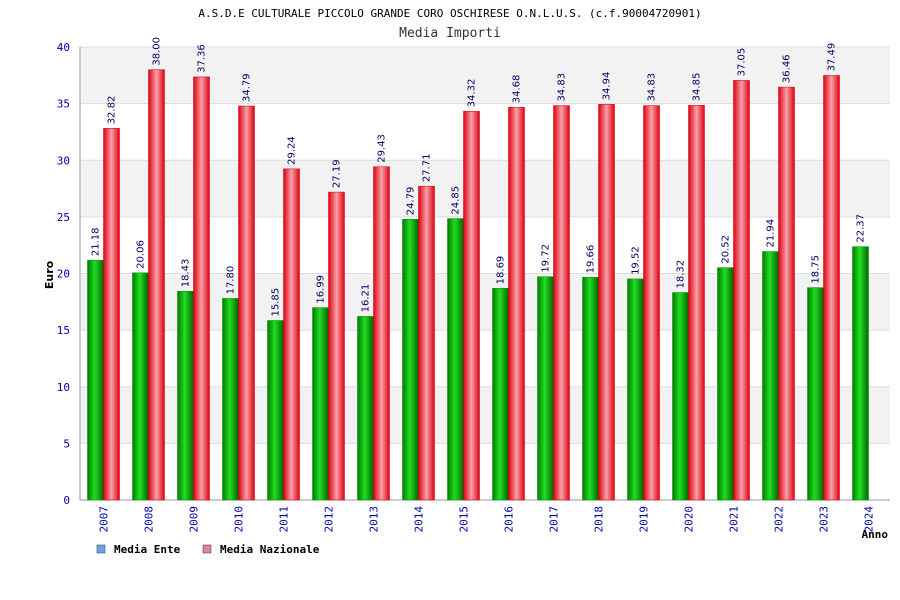 The height and width of the screenshot is (600, 900). What do you see at coordinates (427, 168) in the screenshot?
I see `data-label: 27.71` at bounding box center [427, 168].